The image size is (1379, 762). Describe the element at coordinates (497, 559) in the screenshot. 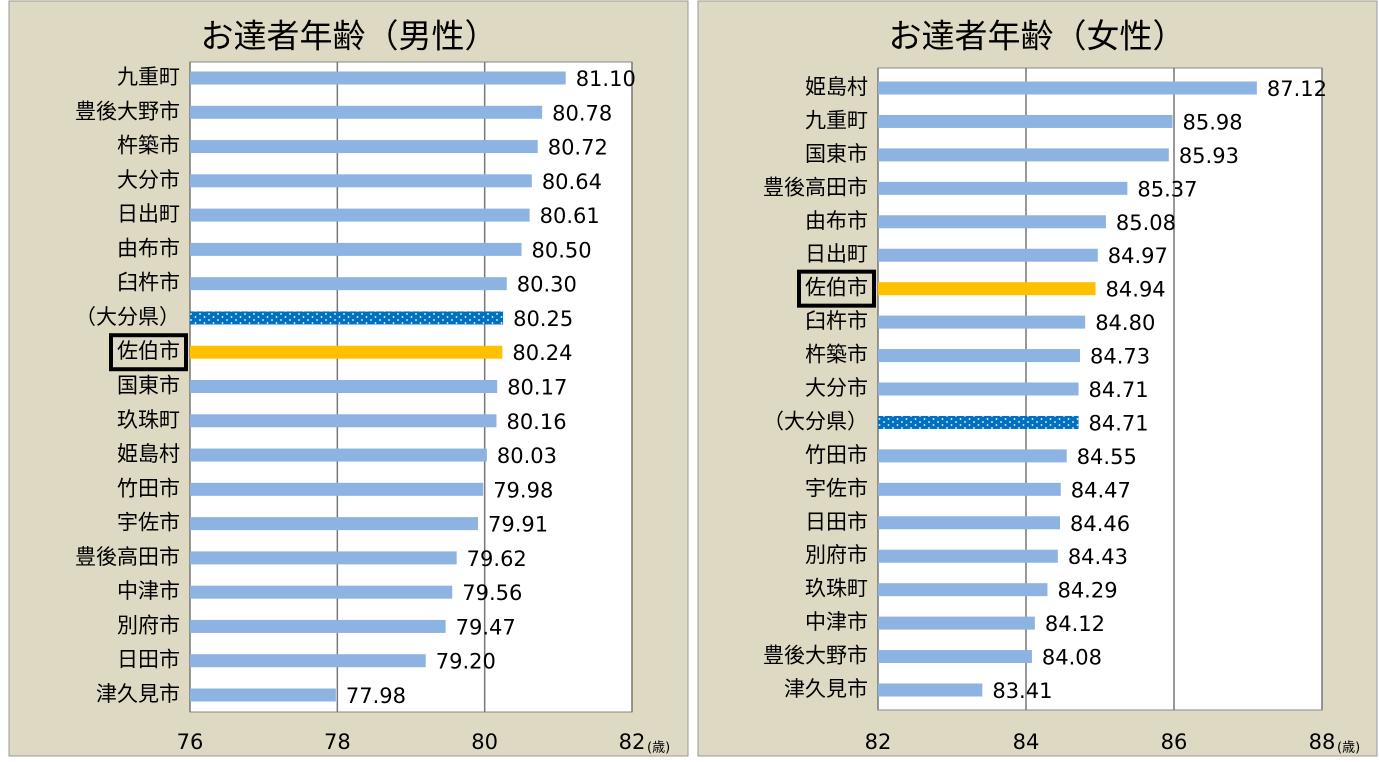

I see `value-label: 79.62` at that location.